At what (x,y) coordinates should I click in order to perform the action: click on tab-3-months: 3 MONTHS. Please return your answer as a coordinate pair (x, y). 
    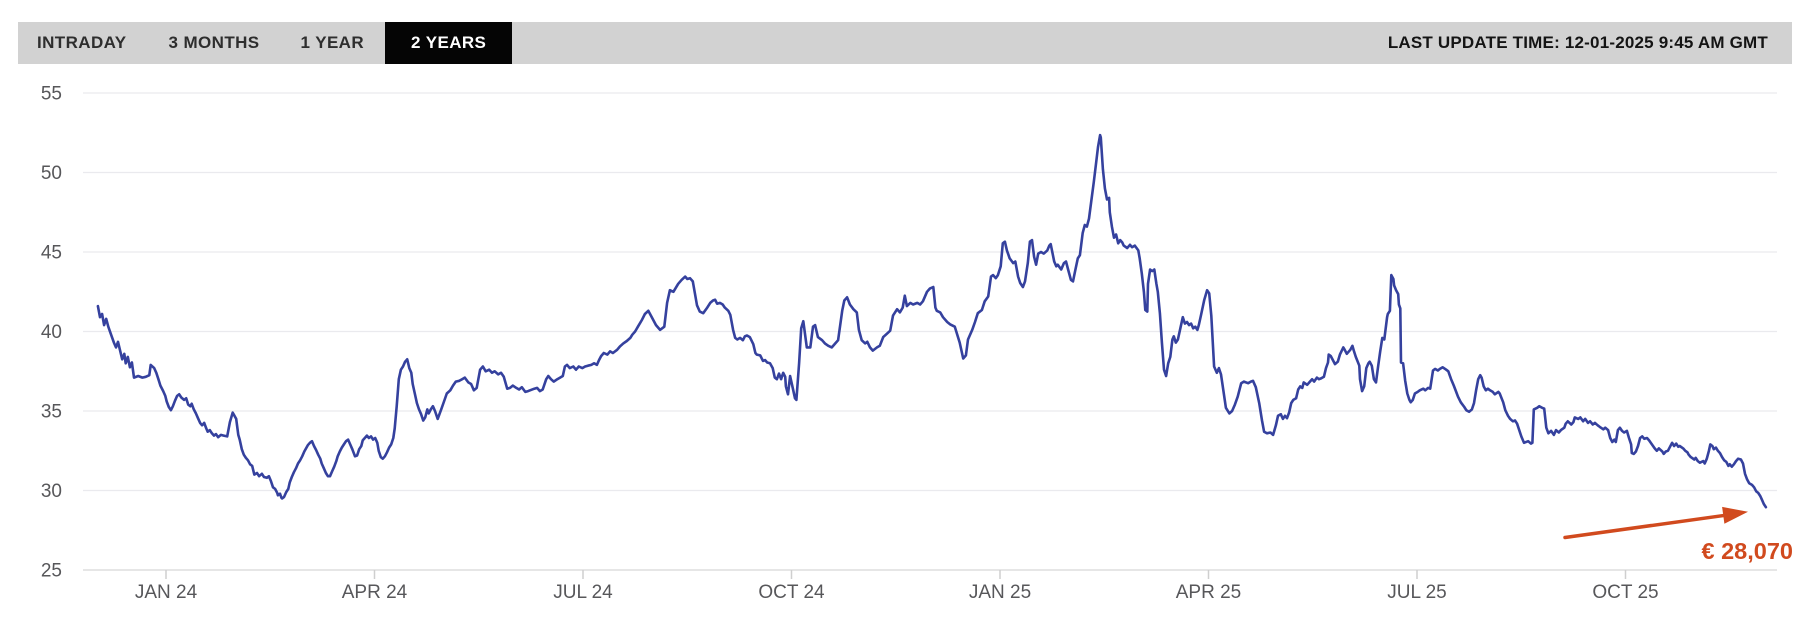
    Looking at the image, I should click on (213, 43).